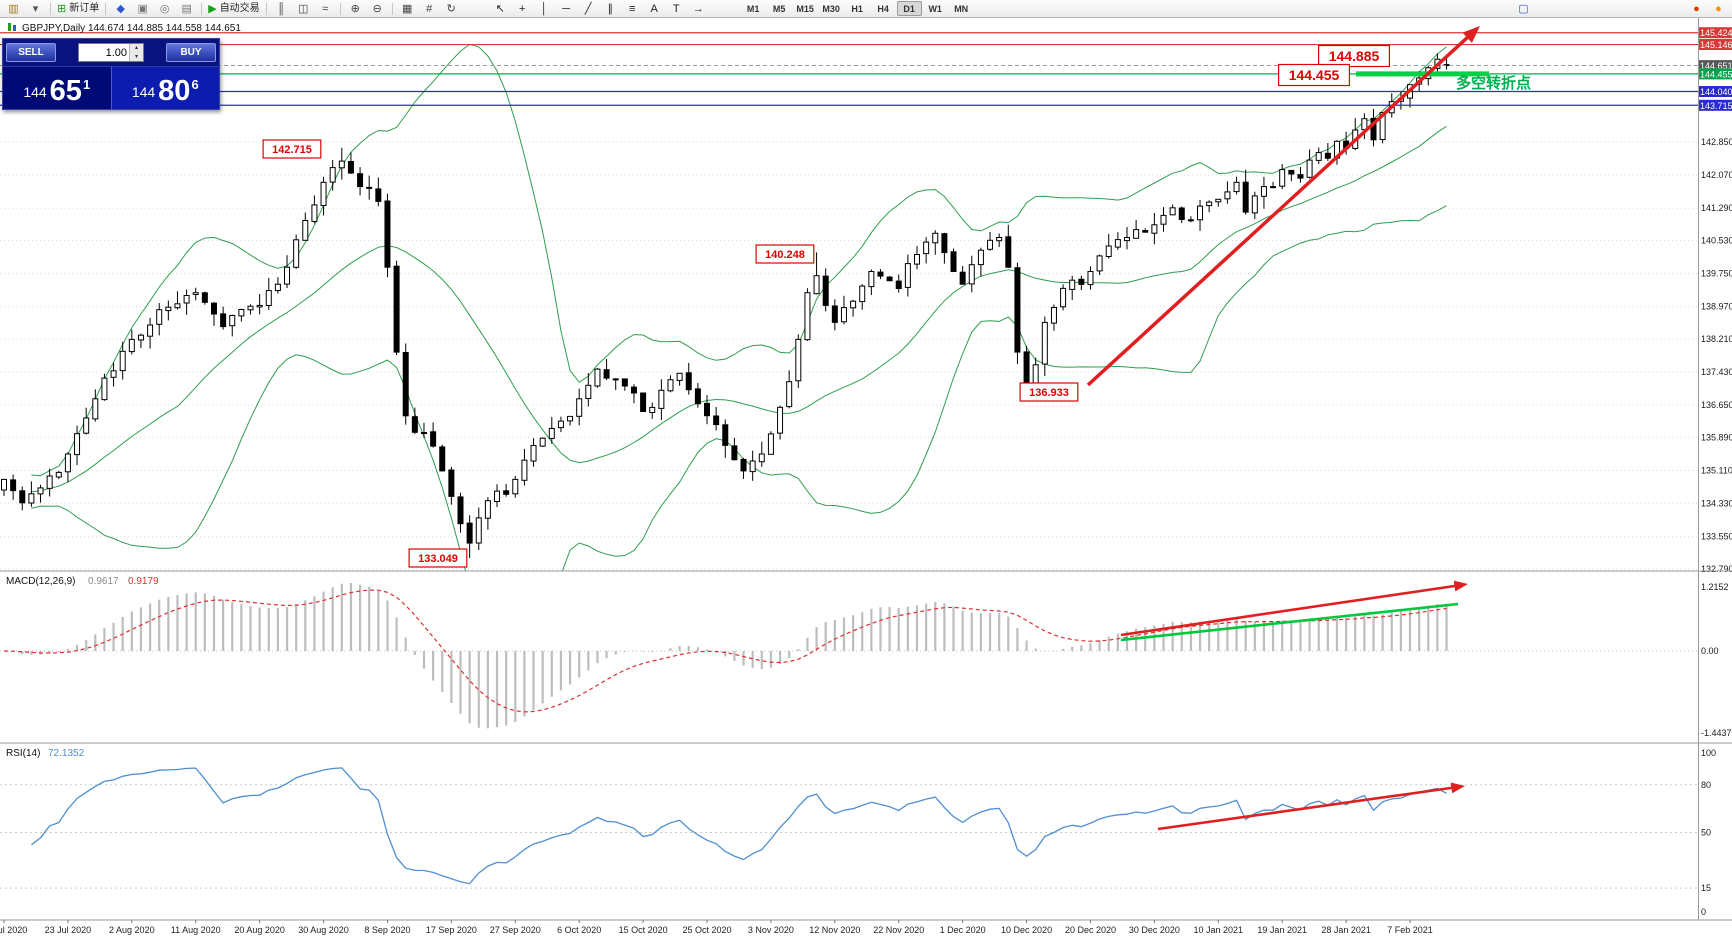 This screenshot has height=939, width=1732. I want to click on data-window-button: ▣, so click(142, 8).